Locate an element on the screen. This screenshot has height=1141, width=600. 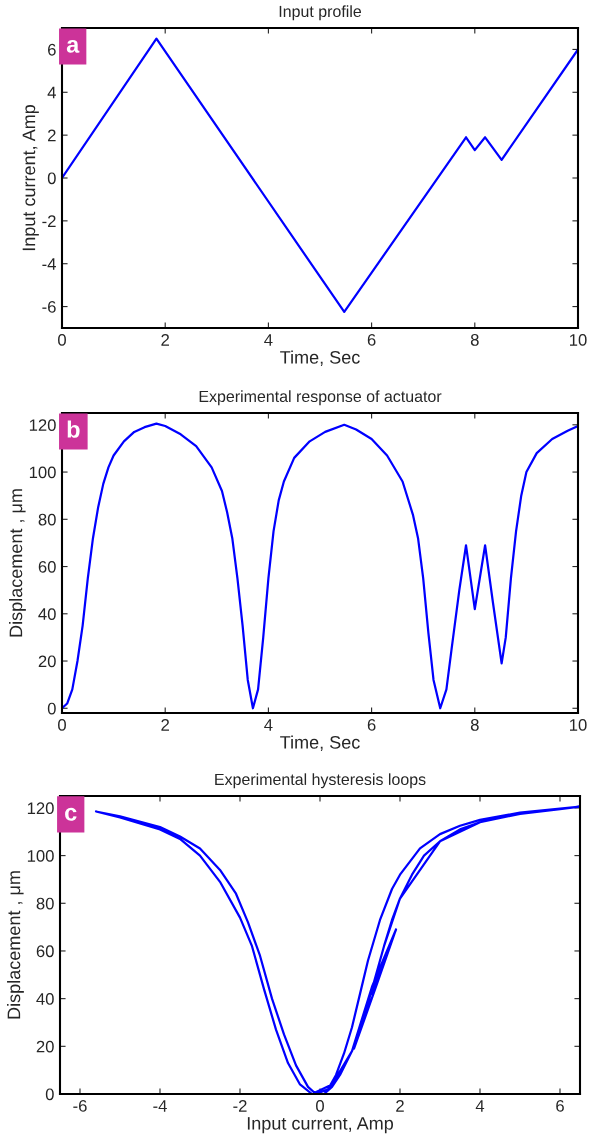
chart-title: Input profile is located at coordinates (320, 13).